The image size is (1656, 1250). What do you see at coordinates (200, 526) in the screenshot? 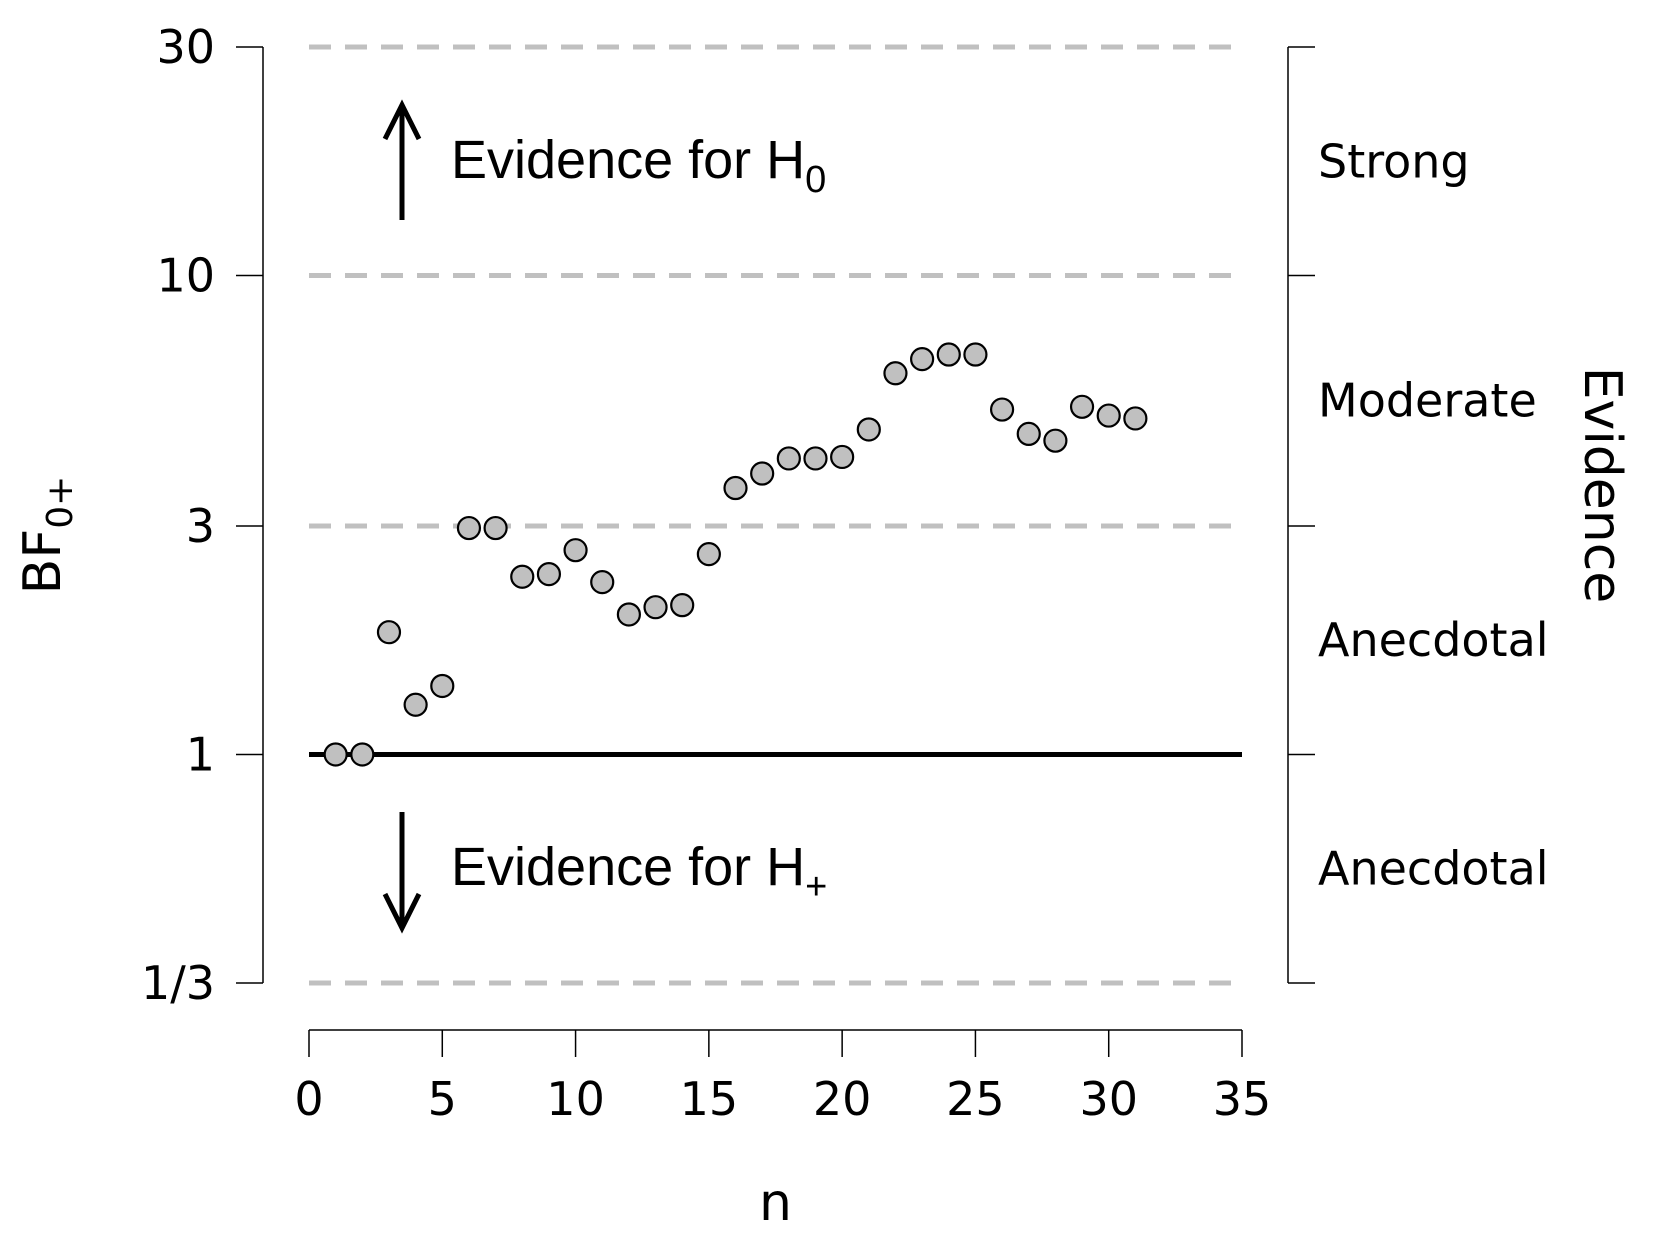
I see `y-tick-label: 3` at bounding box center [200, 526].